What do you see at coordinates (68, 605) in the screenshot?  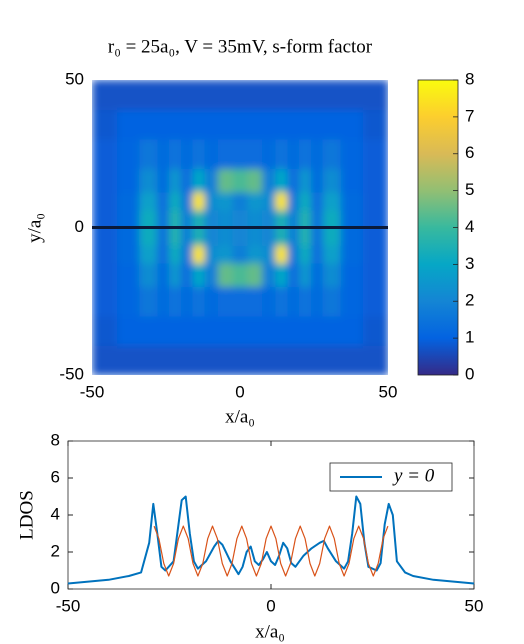 I see `x-tick-label: -50` at bounding box center [68, 605].